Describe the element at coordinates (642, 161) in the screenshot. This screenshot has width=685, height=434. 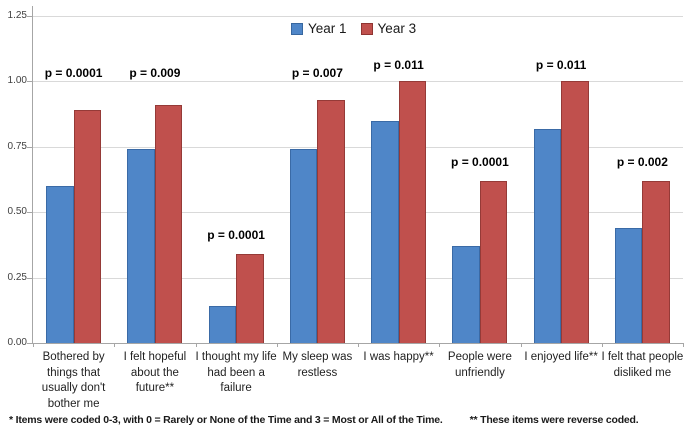
I see `p-value-label-8: p = 0.002` at that location.